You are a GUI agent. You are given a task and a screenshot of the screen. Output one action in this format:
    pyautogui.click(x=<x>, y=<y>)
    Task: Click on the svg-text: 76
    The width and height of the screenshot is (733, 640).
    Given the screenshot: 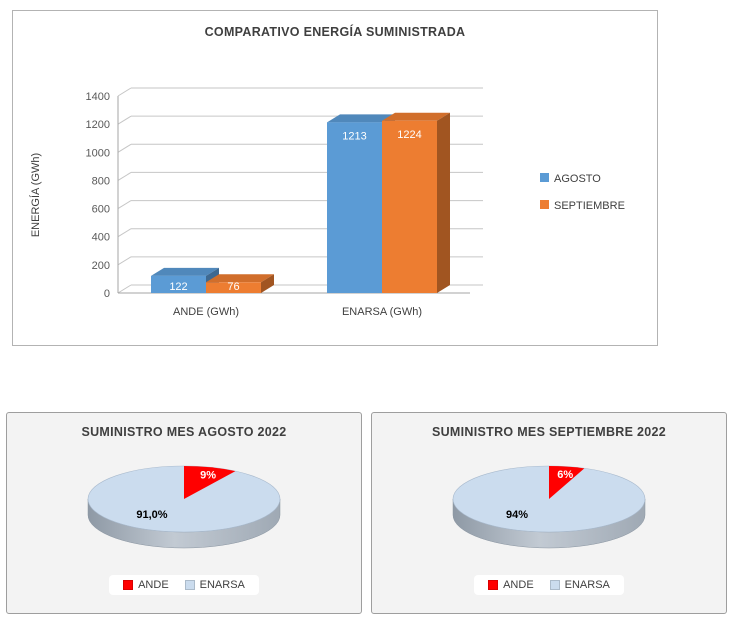 What is the action you would take?
    pyautogui.click(x=233, y=287)
    